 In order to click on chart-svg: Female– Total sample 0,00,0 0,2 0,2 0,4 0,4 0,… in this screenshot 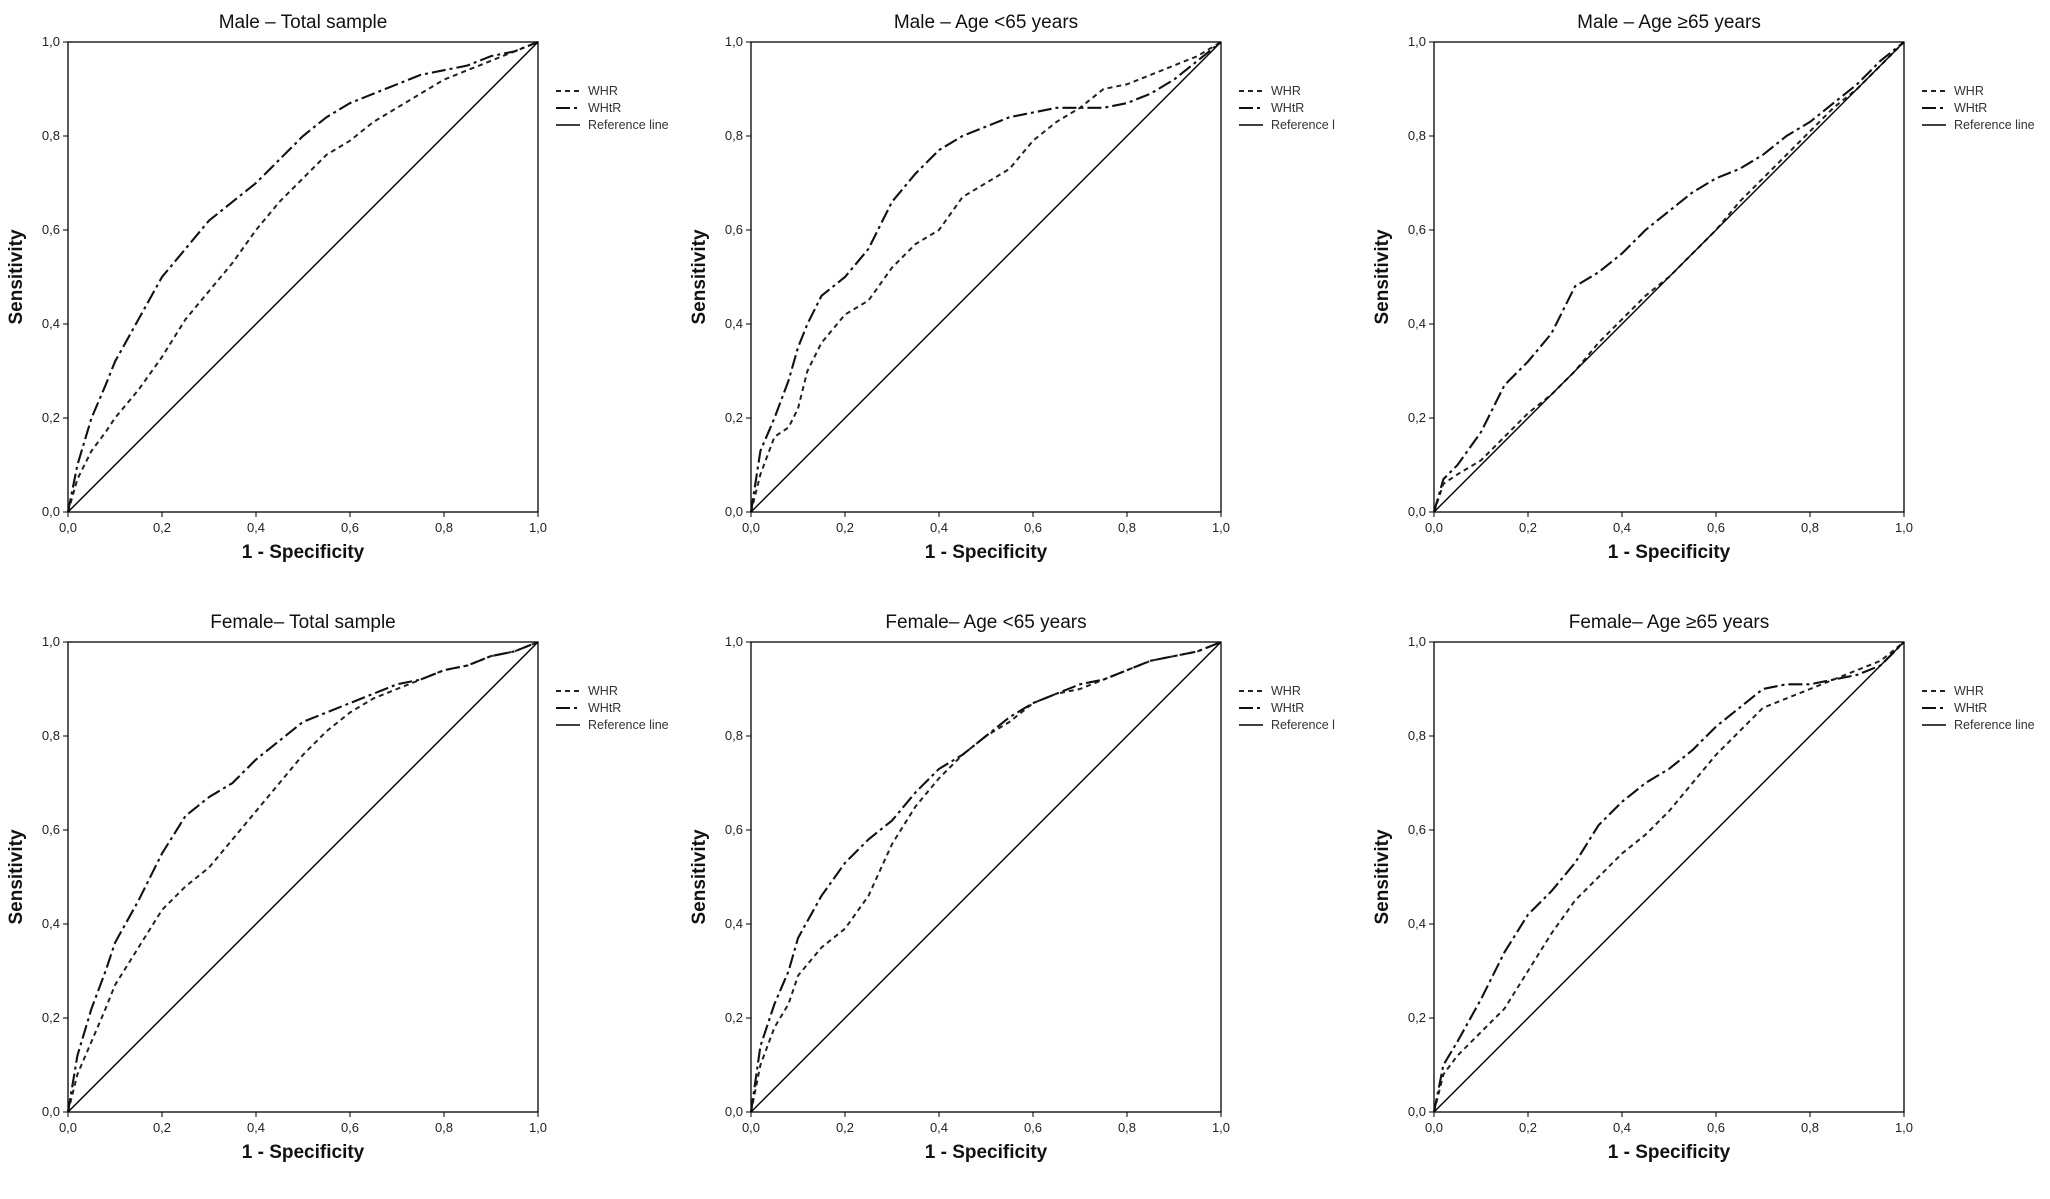, I will do `click(337, 887)`.